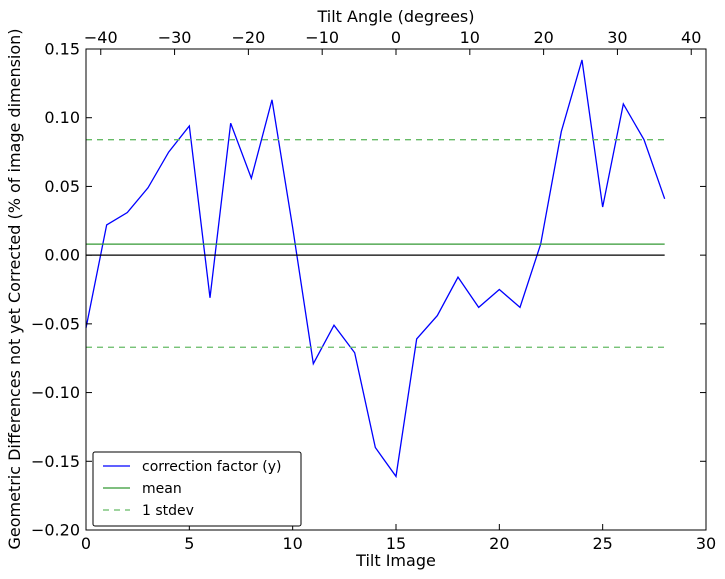 The height and width of the screenshot is (579, 725). Describe the element at coordinates (55, 530) in the screenshot. I see `y-tick-label: −0.20` at that location.